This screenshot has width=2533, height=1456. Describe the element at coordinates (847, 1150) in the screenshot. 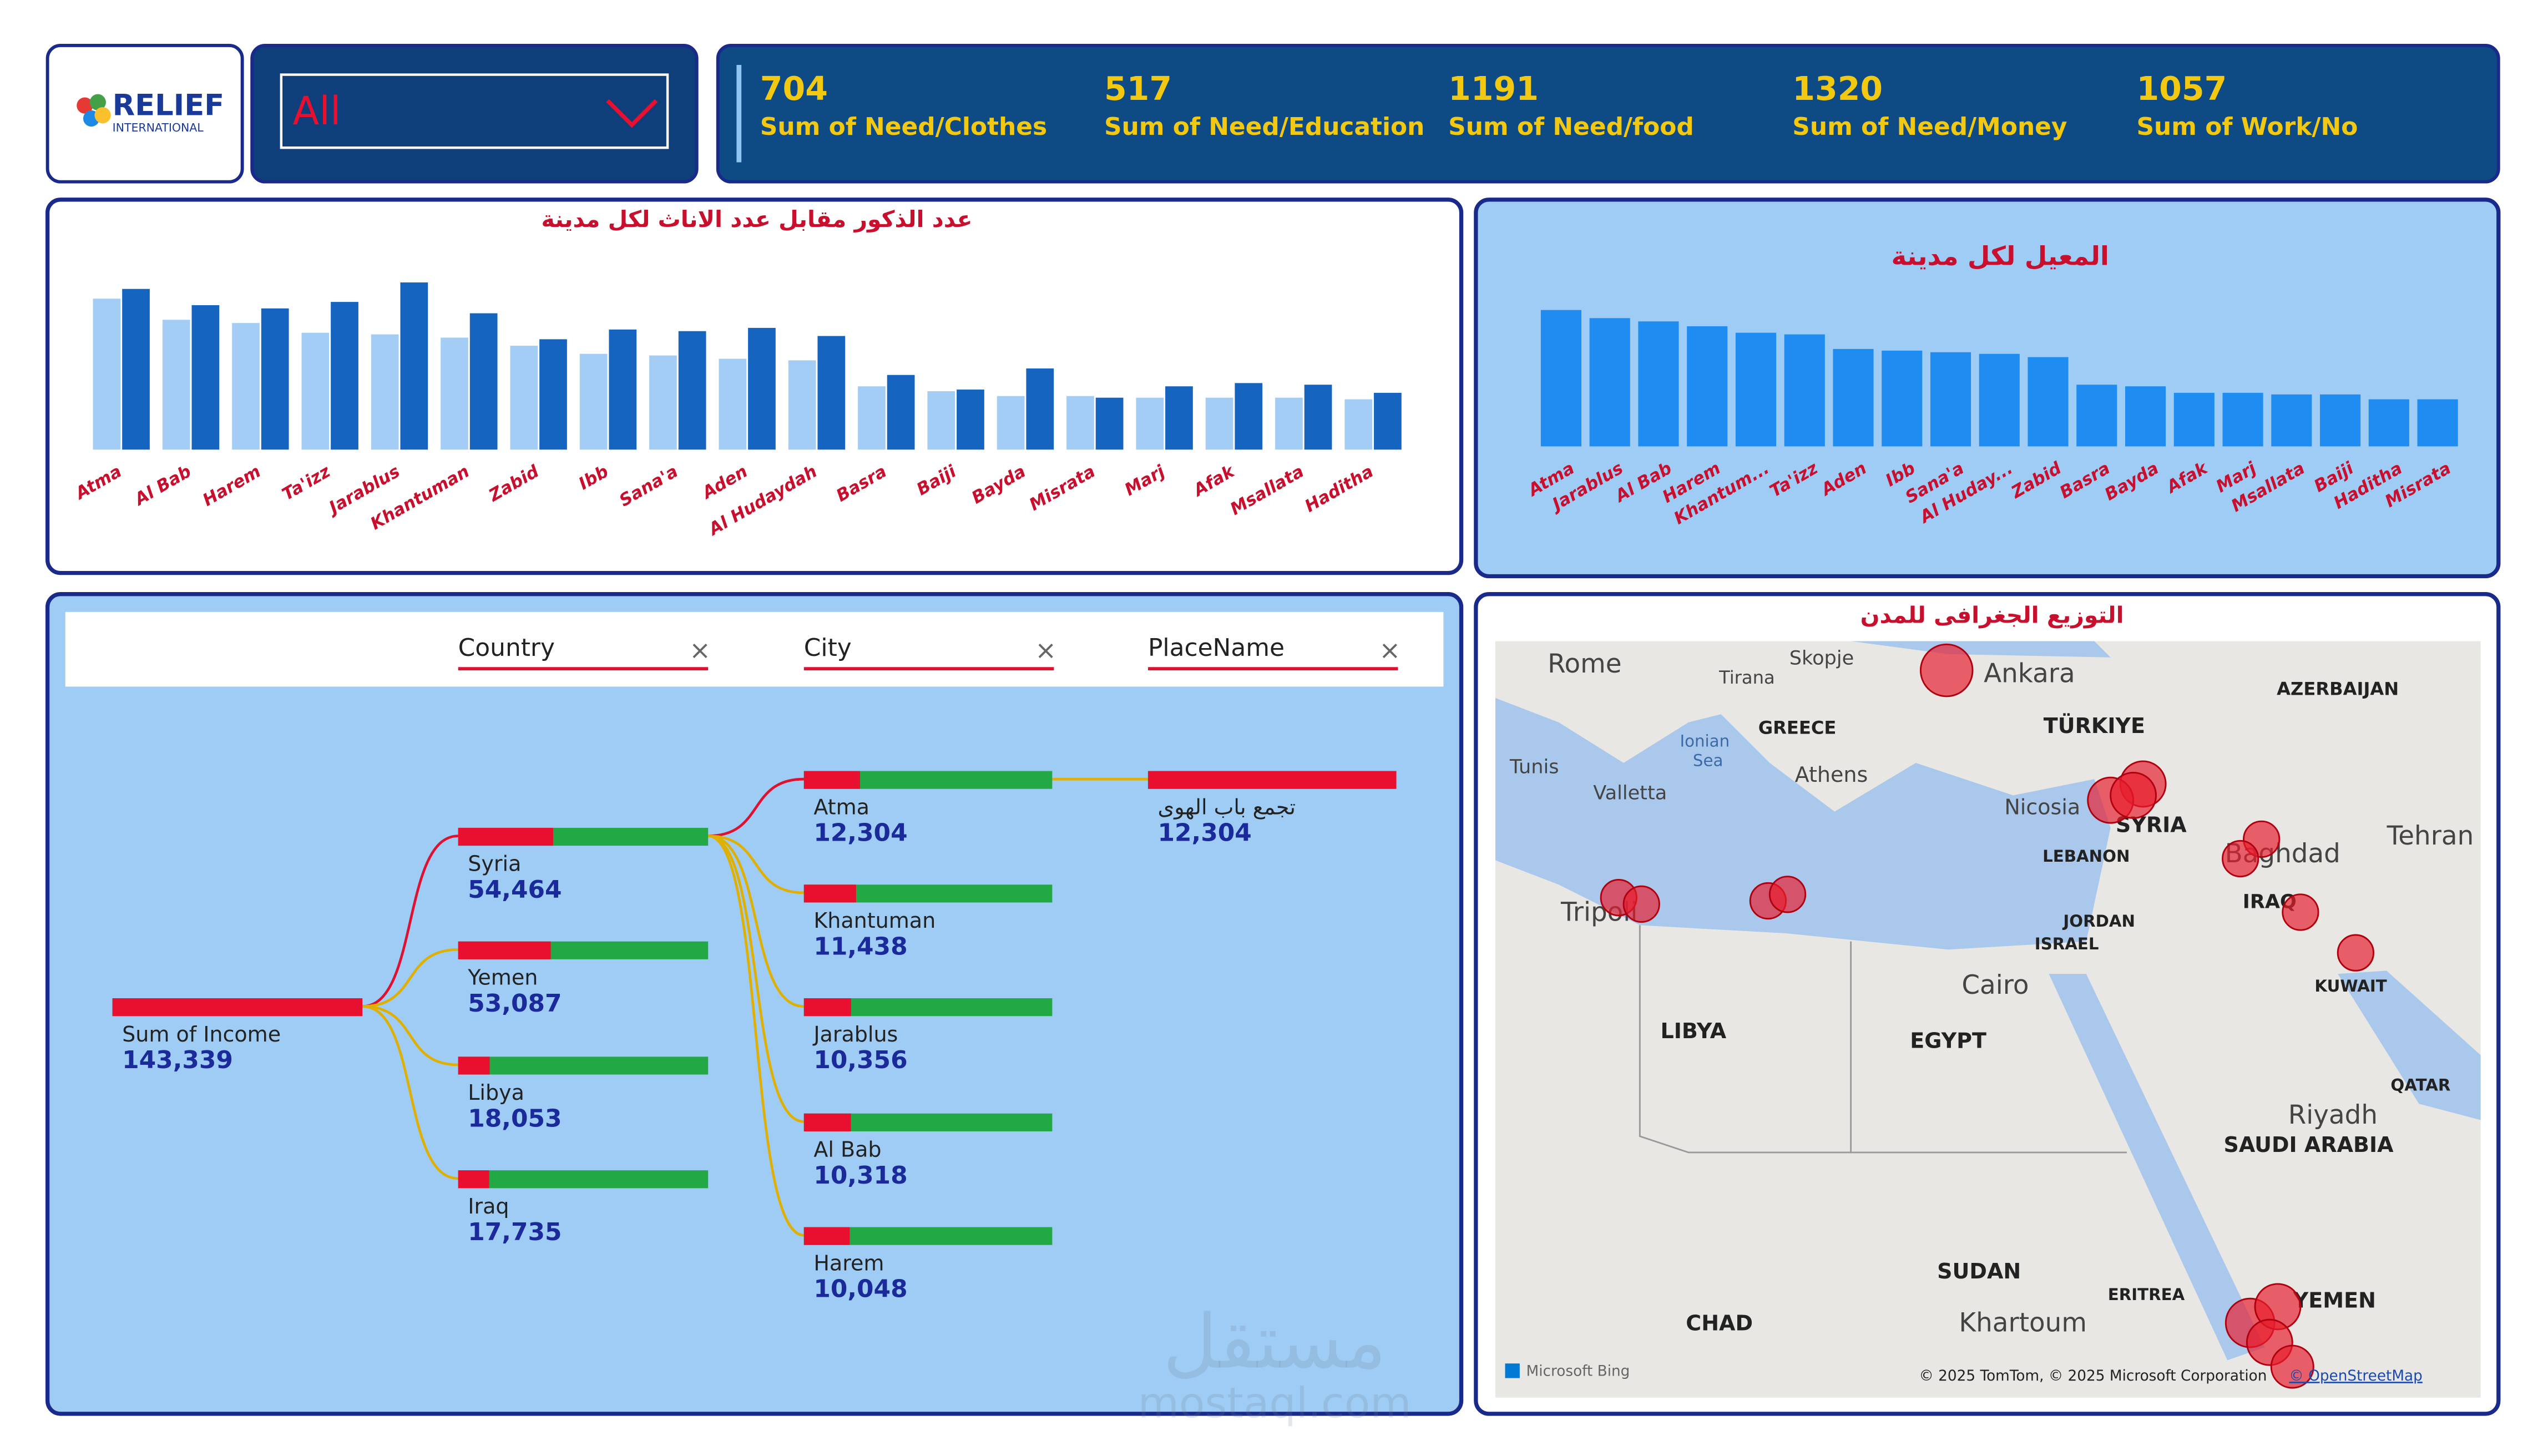

I see `tree-node-name: Al Bab` at that location.